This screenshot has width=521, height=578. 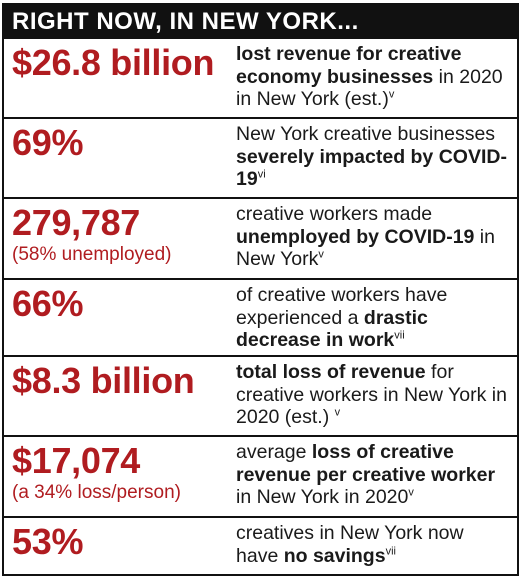 What do you see at coordinates (76, 460) in the screenshot?
I see `stat-value: $17,074` at bounding box center [76, 460].